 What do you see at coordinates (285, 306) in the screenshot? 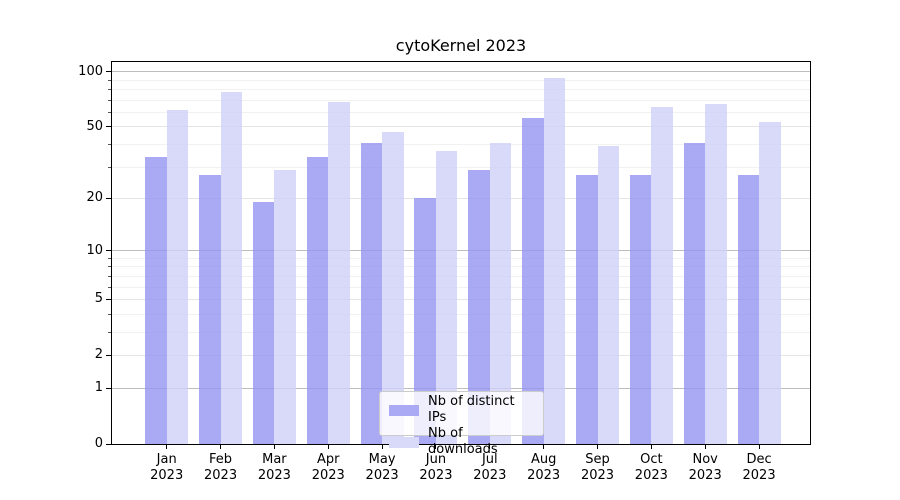
I see `bar-downloads-mar` at bounding box center [285, 306].